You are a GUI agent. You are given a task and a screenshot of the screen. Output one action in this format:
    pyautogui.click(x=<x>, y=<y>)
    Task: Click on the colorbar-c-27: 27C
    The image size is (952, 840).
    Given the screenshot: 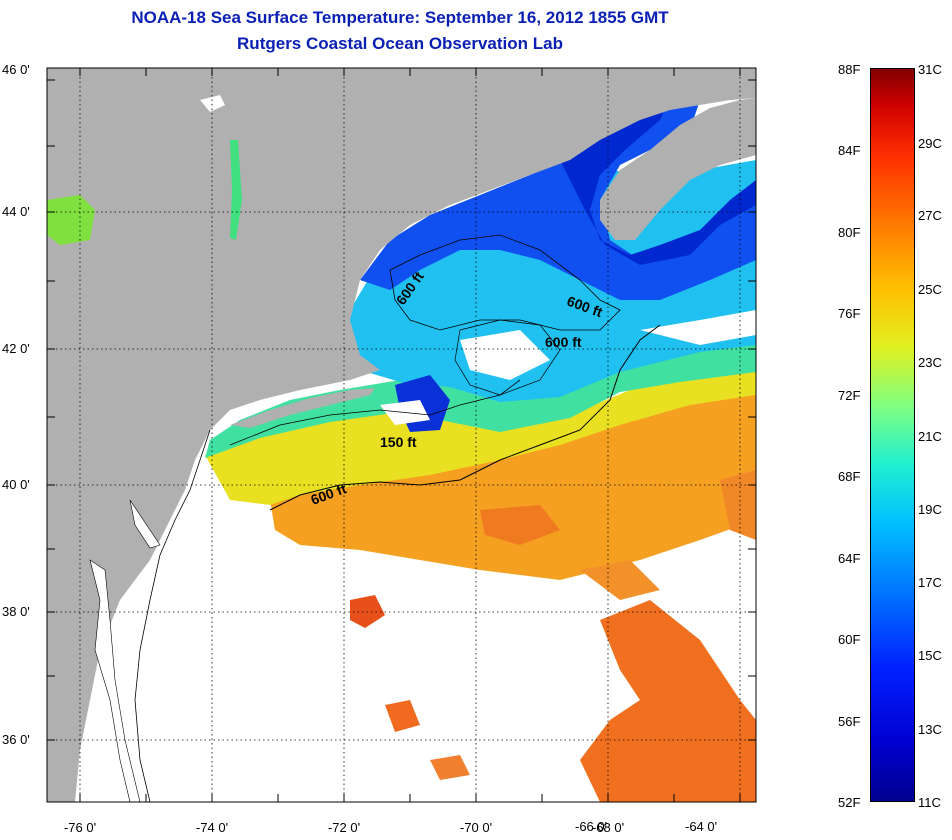 What is the action you would take?
    pyautogui.click(x=930, y=215)
    